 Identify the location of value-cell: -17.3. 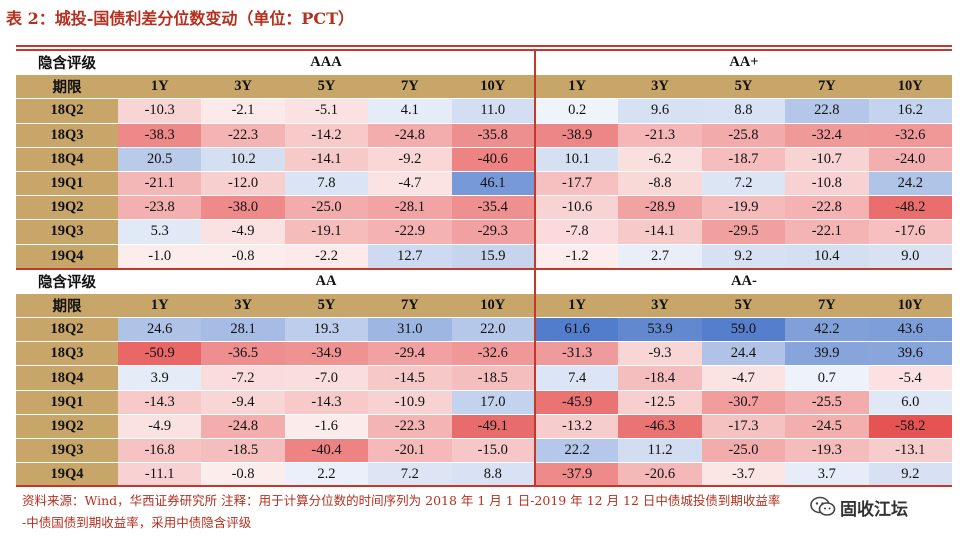
(743, 427).